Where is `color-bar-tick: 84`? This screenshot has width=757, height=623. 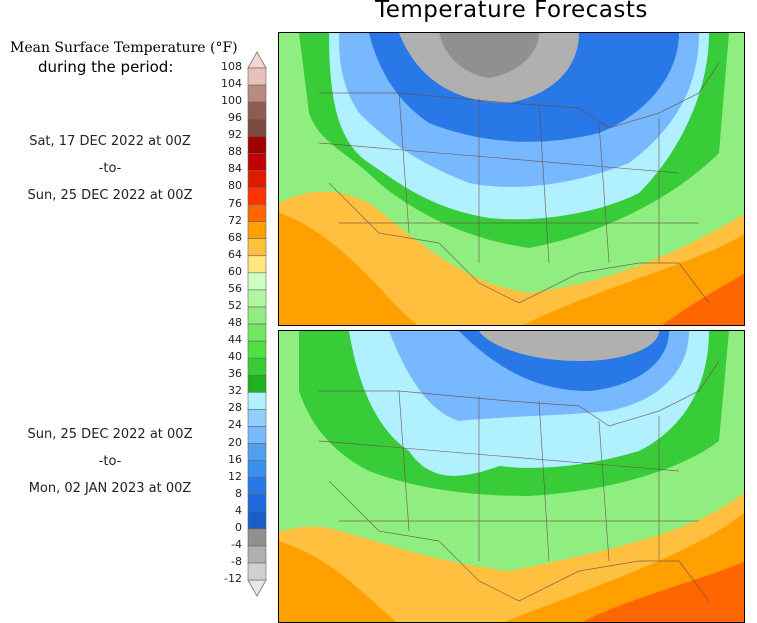
color-bar-tick: 84 is located at coordinates (235, 169).